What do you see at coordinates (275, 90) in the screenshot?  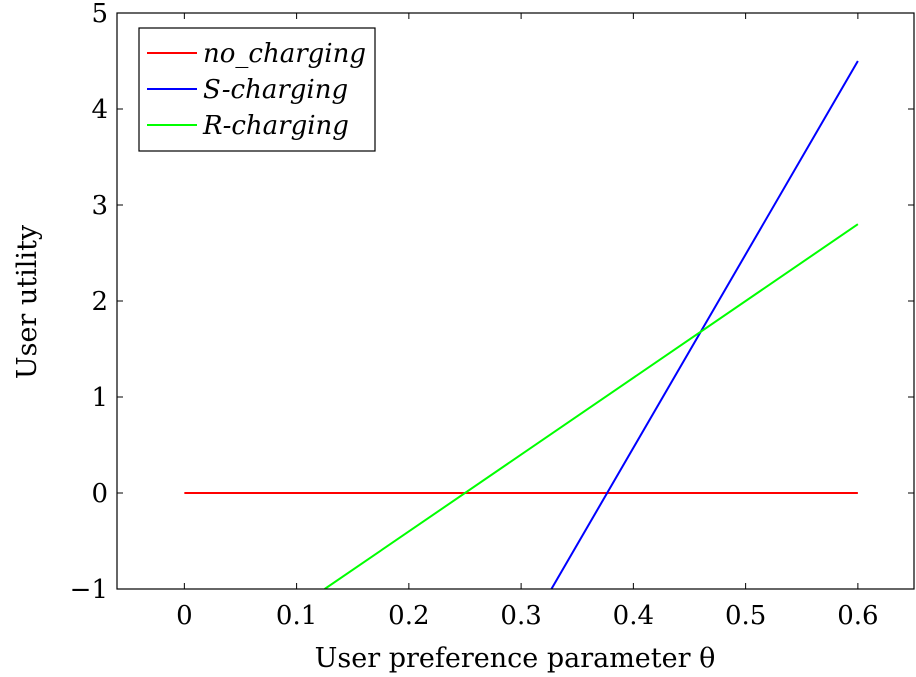 I see `legend-label: S-charging` at bounding box center [275, 90].